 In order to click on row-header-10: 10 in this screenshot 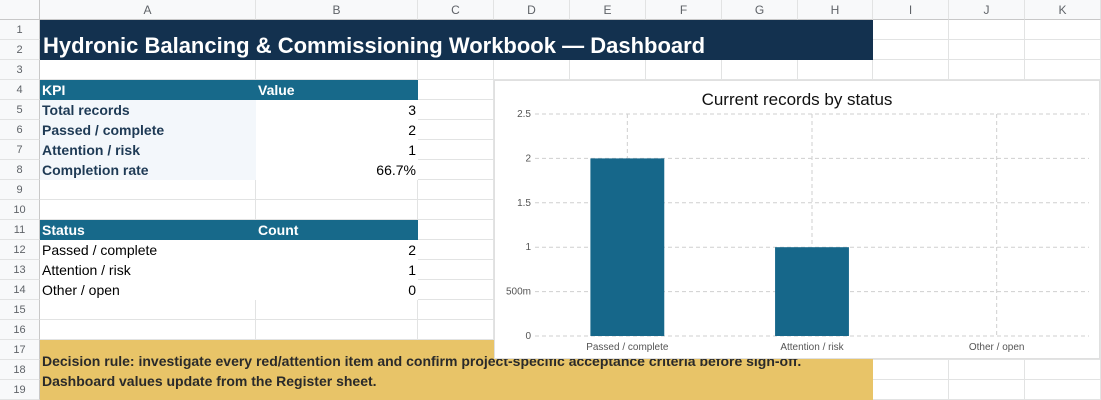, I will do `click(20, 210)`.